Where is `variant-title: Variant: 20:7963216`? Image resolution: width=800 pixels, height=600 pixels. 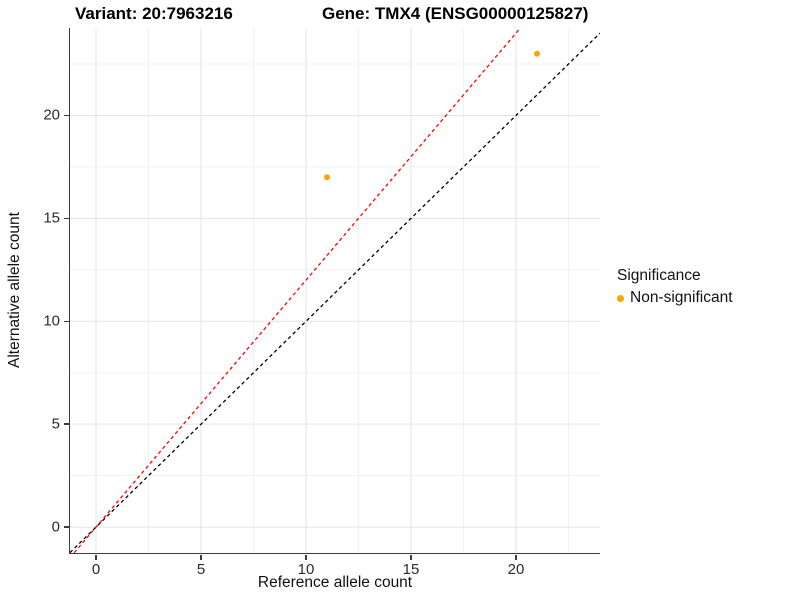 variant-title: Variant: 20:7963216 is located at coordinates (154, 13).